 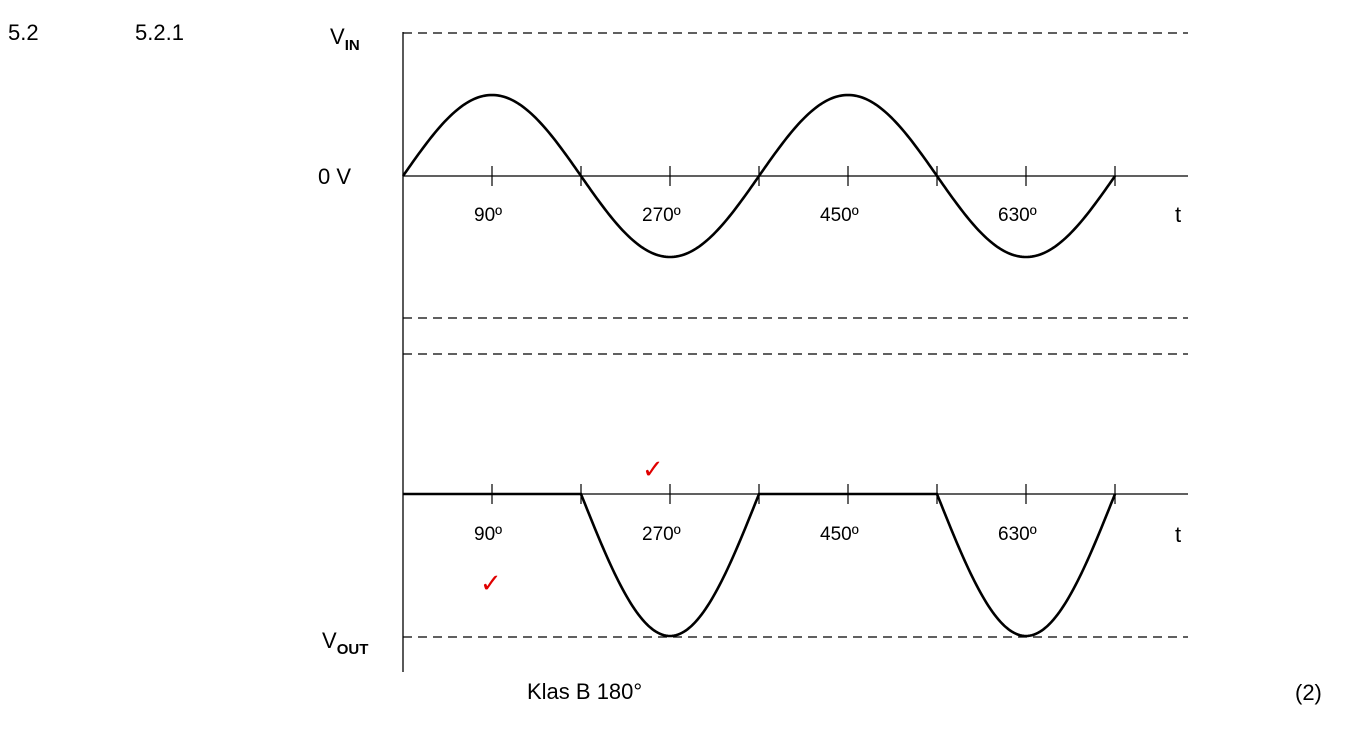 I want to click on question-number: 5.2, so click(x=23, y=32).